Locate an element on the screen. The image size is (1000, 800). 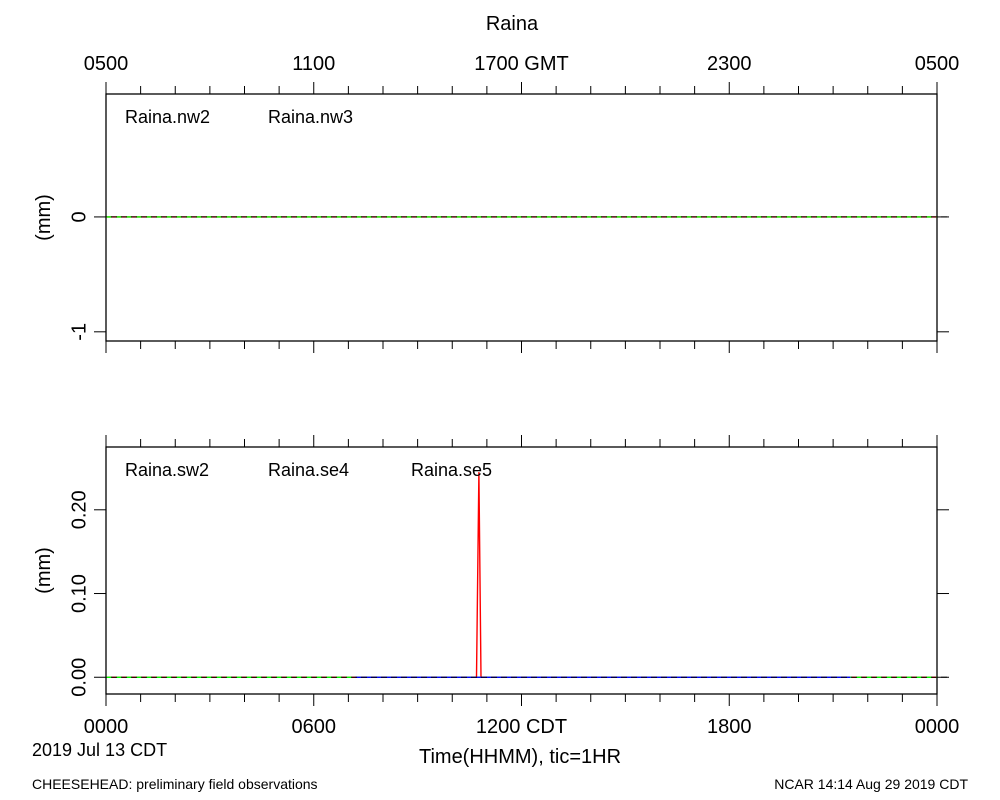
y-tick-label: 0.00 is located at coordinates (79, 677).